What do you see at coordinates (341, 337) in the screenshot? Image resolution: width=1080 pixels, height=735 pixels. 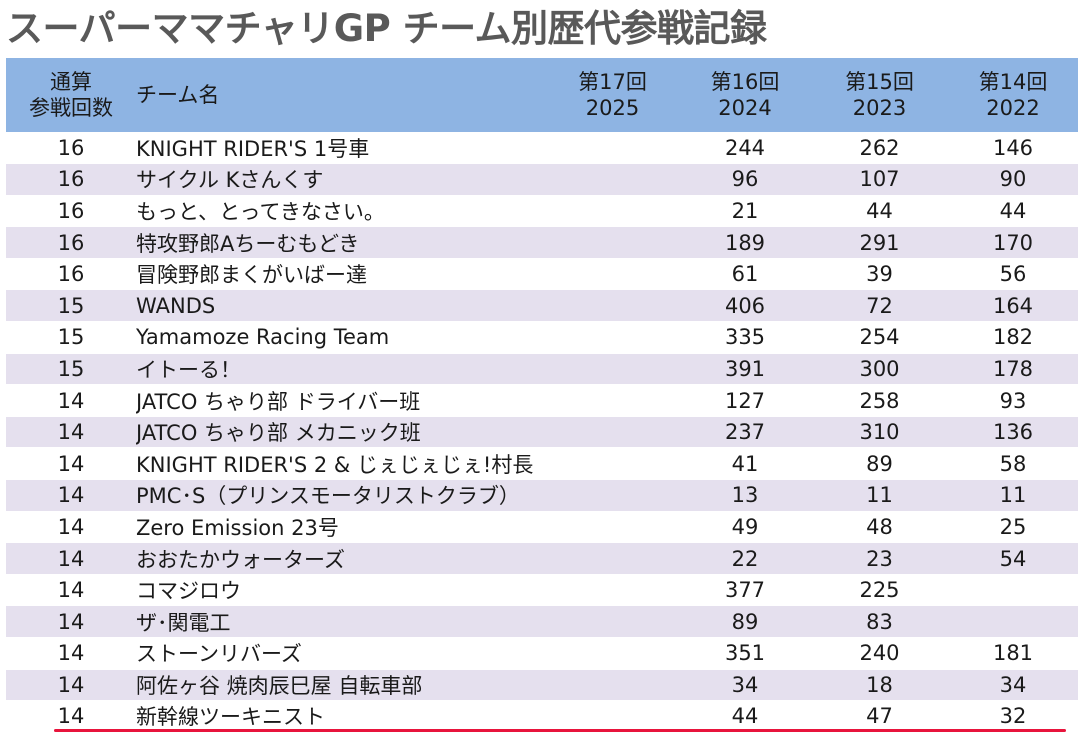 I see `cell-team-name: Yamamoze Racing Team` at bounding box center [341, 337].